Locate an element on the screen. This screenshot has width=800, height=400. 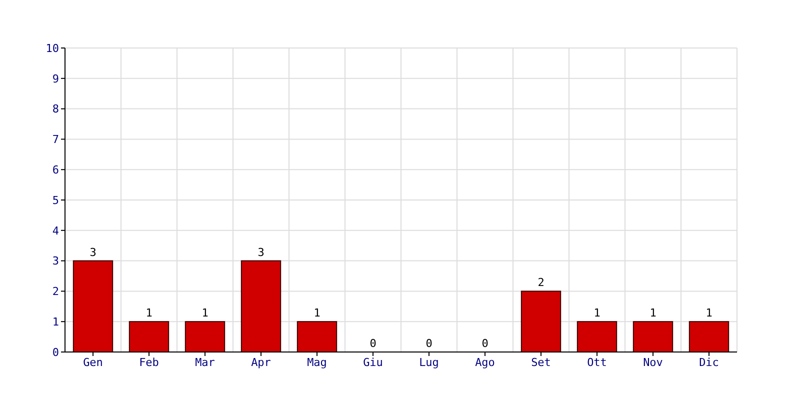
y-tick-label: 7 is located at coordinates (55, 139).